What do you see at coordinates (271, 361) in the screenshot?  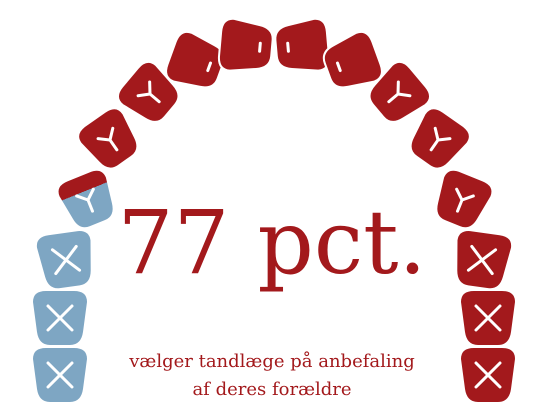 I see `subtitle-line: vælger tandlæge på anbefaling` at bounding box center [271, 361].